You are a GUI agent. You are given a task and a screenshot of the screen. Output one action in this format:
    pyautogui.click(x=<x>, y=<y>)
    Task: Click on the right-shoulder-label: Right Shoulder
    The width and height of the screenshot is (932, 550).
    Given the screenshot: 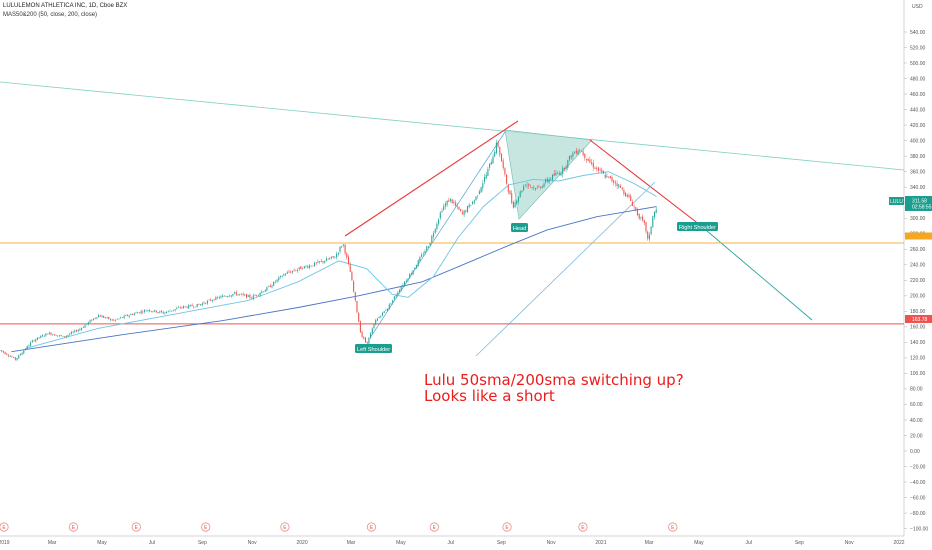 What is the action you would take?
    pyautogui.click(x=697, y=226)
    